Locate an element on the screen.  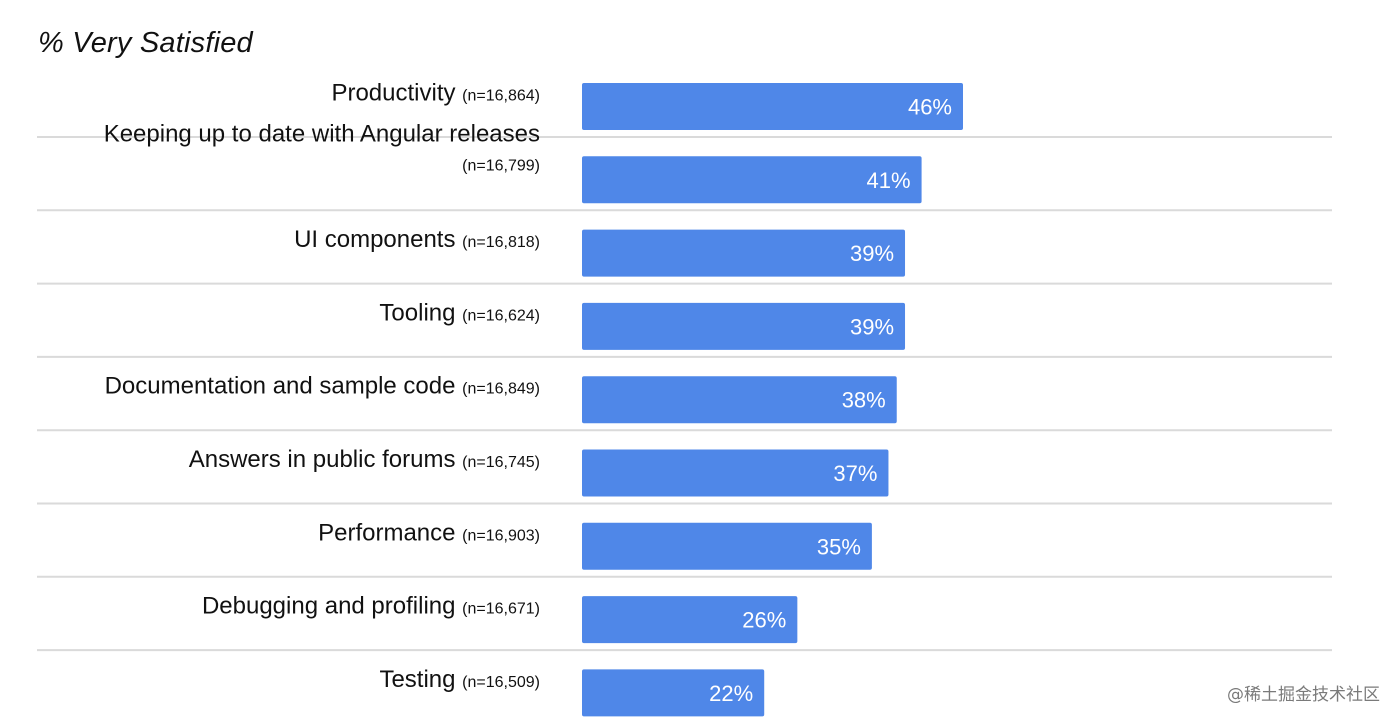
category-label: Testing (n=16,509) is located at coordinates (459, 679).